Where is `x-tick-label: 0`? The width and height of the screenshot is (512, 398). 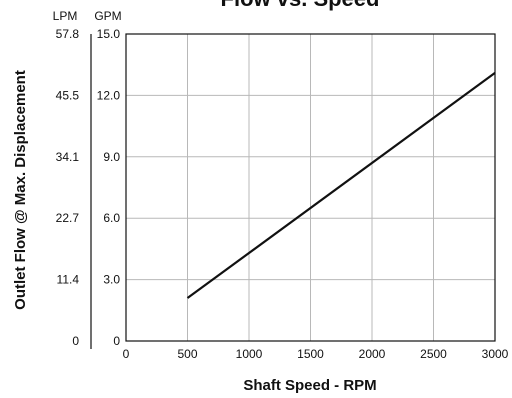
x-tick-label: 0 is located at coordinates (126, 354).